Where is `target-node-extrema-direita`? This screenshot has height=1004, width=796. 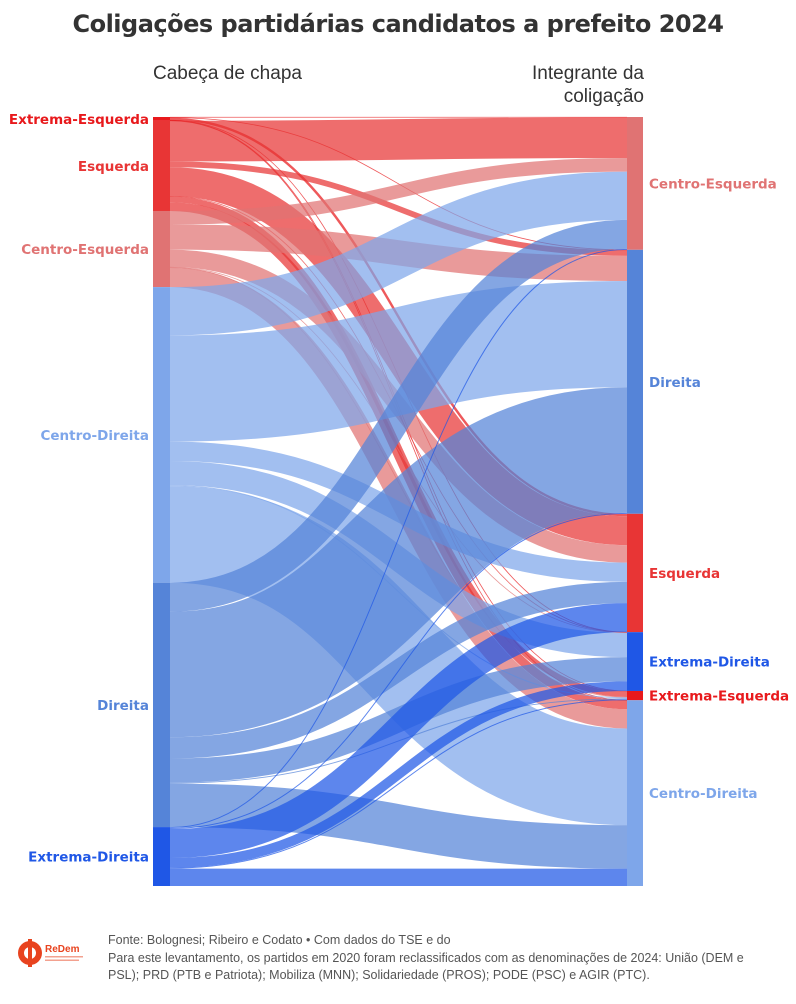 target-node-extrema-direita is located at coordinates (635, 661).